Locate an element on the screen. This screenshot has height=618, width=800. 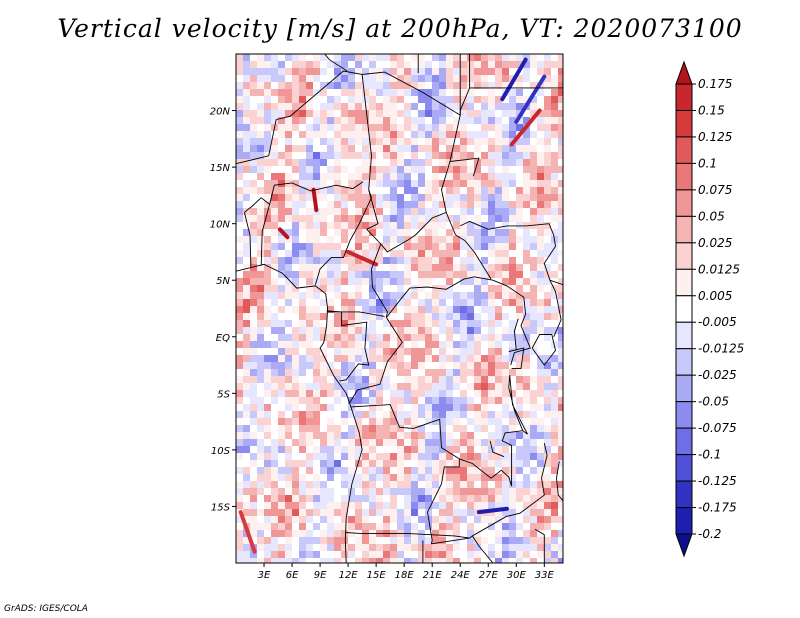
colorbar-label: -0.125 is located at coordinates (717, 481).